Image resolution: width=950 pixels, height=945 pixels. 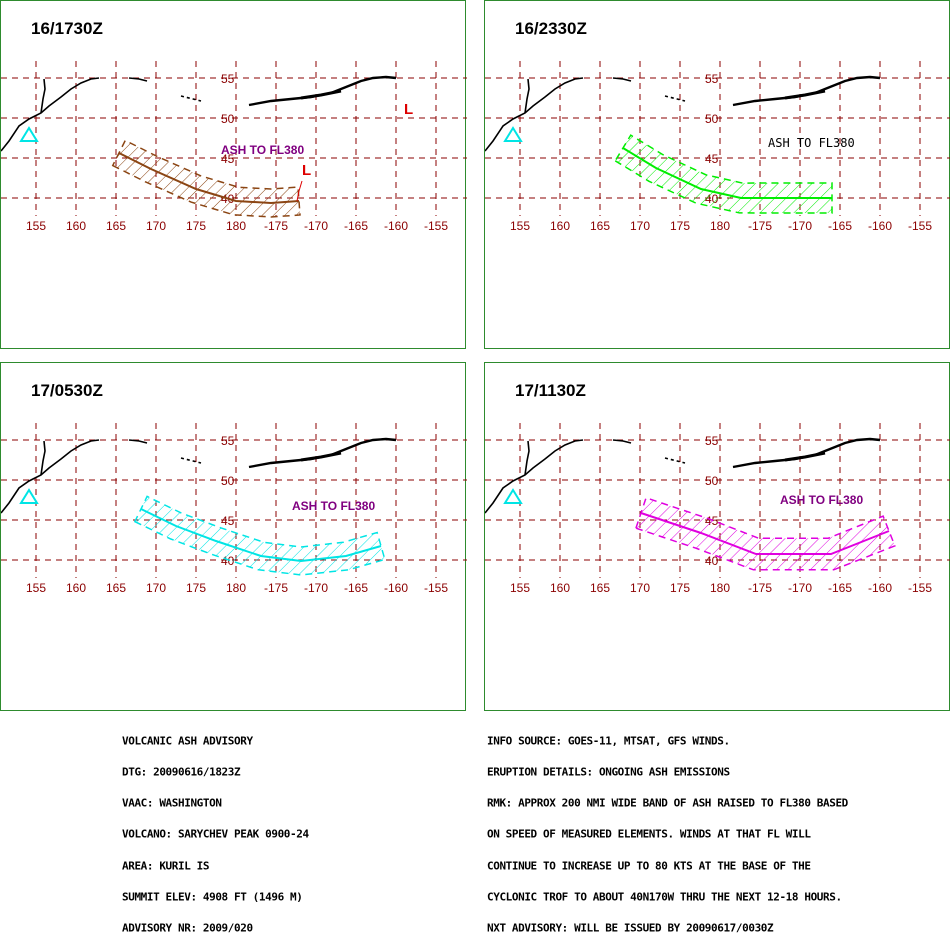 I want to click on advisory-line: ADVISORY NR: 2009/020, so click(x=187, y=928).